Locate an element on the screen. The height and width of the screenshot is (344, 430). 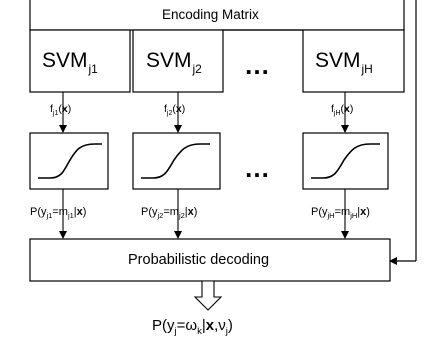
output-label: P(yj=ωk|x,νj) is located at coordinates (192, 327).